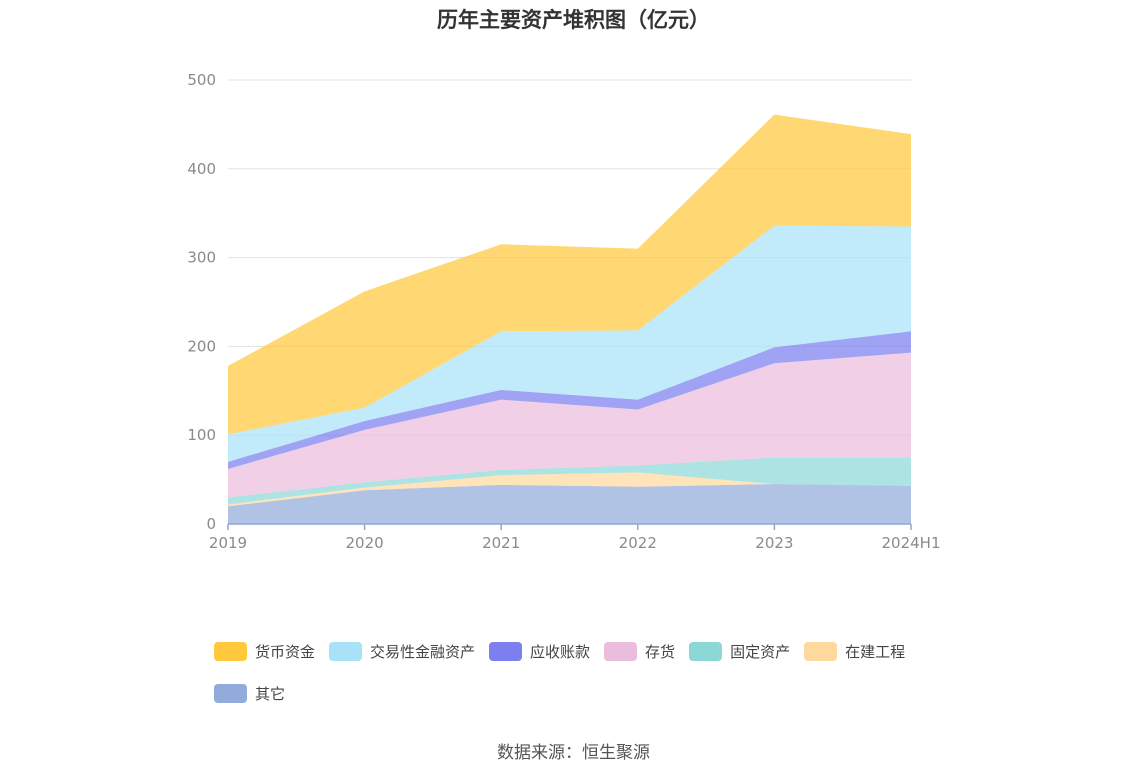 This screenshot has width=1147, height=776. What do you see at coordinates (875, 651) in the screenshot?
I see `legend-label: 在建工程` at bounding box center [875, 651].